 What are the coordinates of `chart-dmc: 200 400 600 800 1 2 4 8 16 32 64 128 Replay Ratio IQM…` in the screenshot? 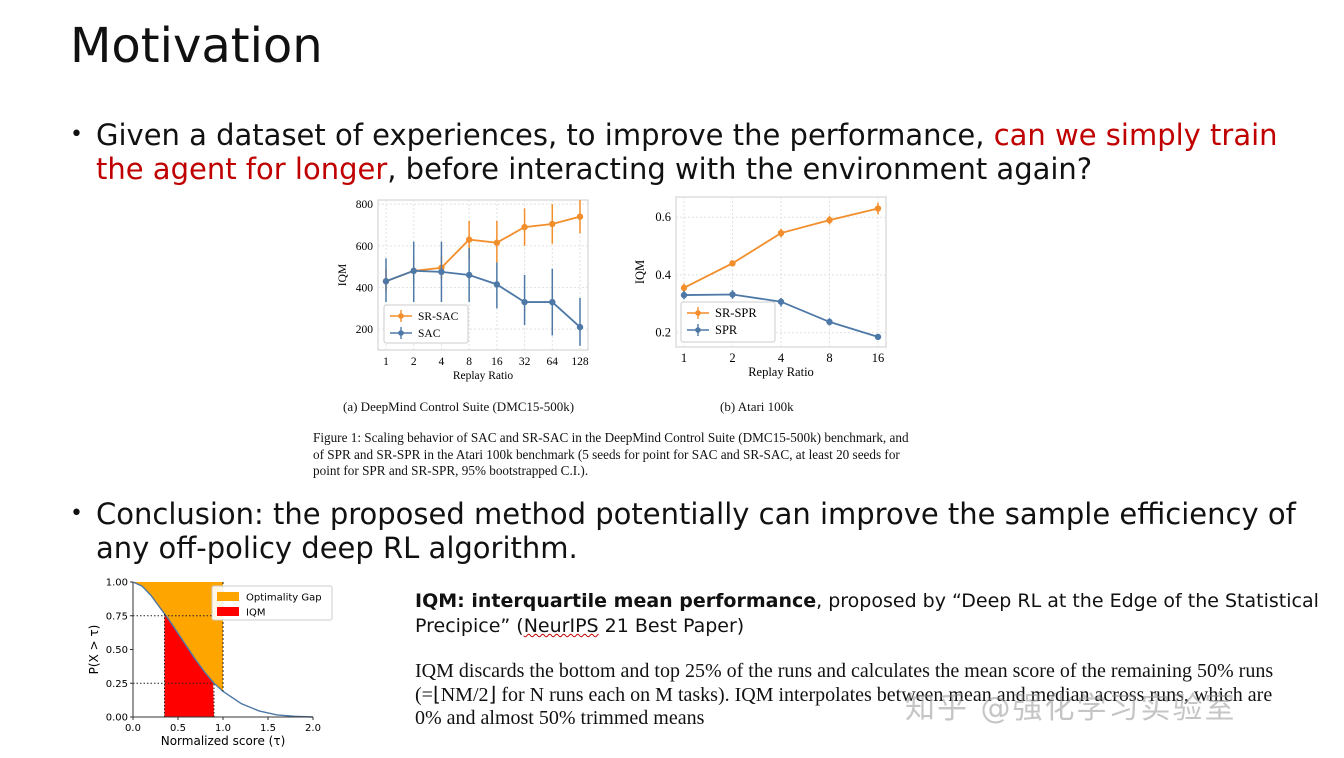 It's located at (463, 290).